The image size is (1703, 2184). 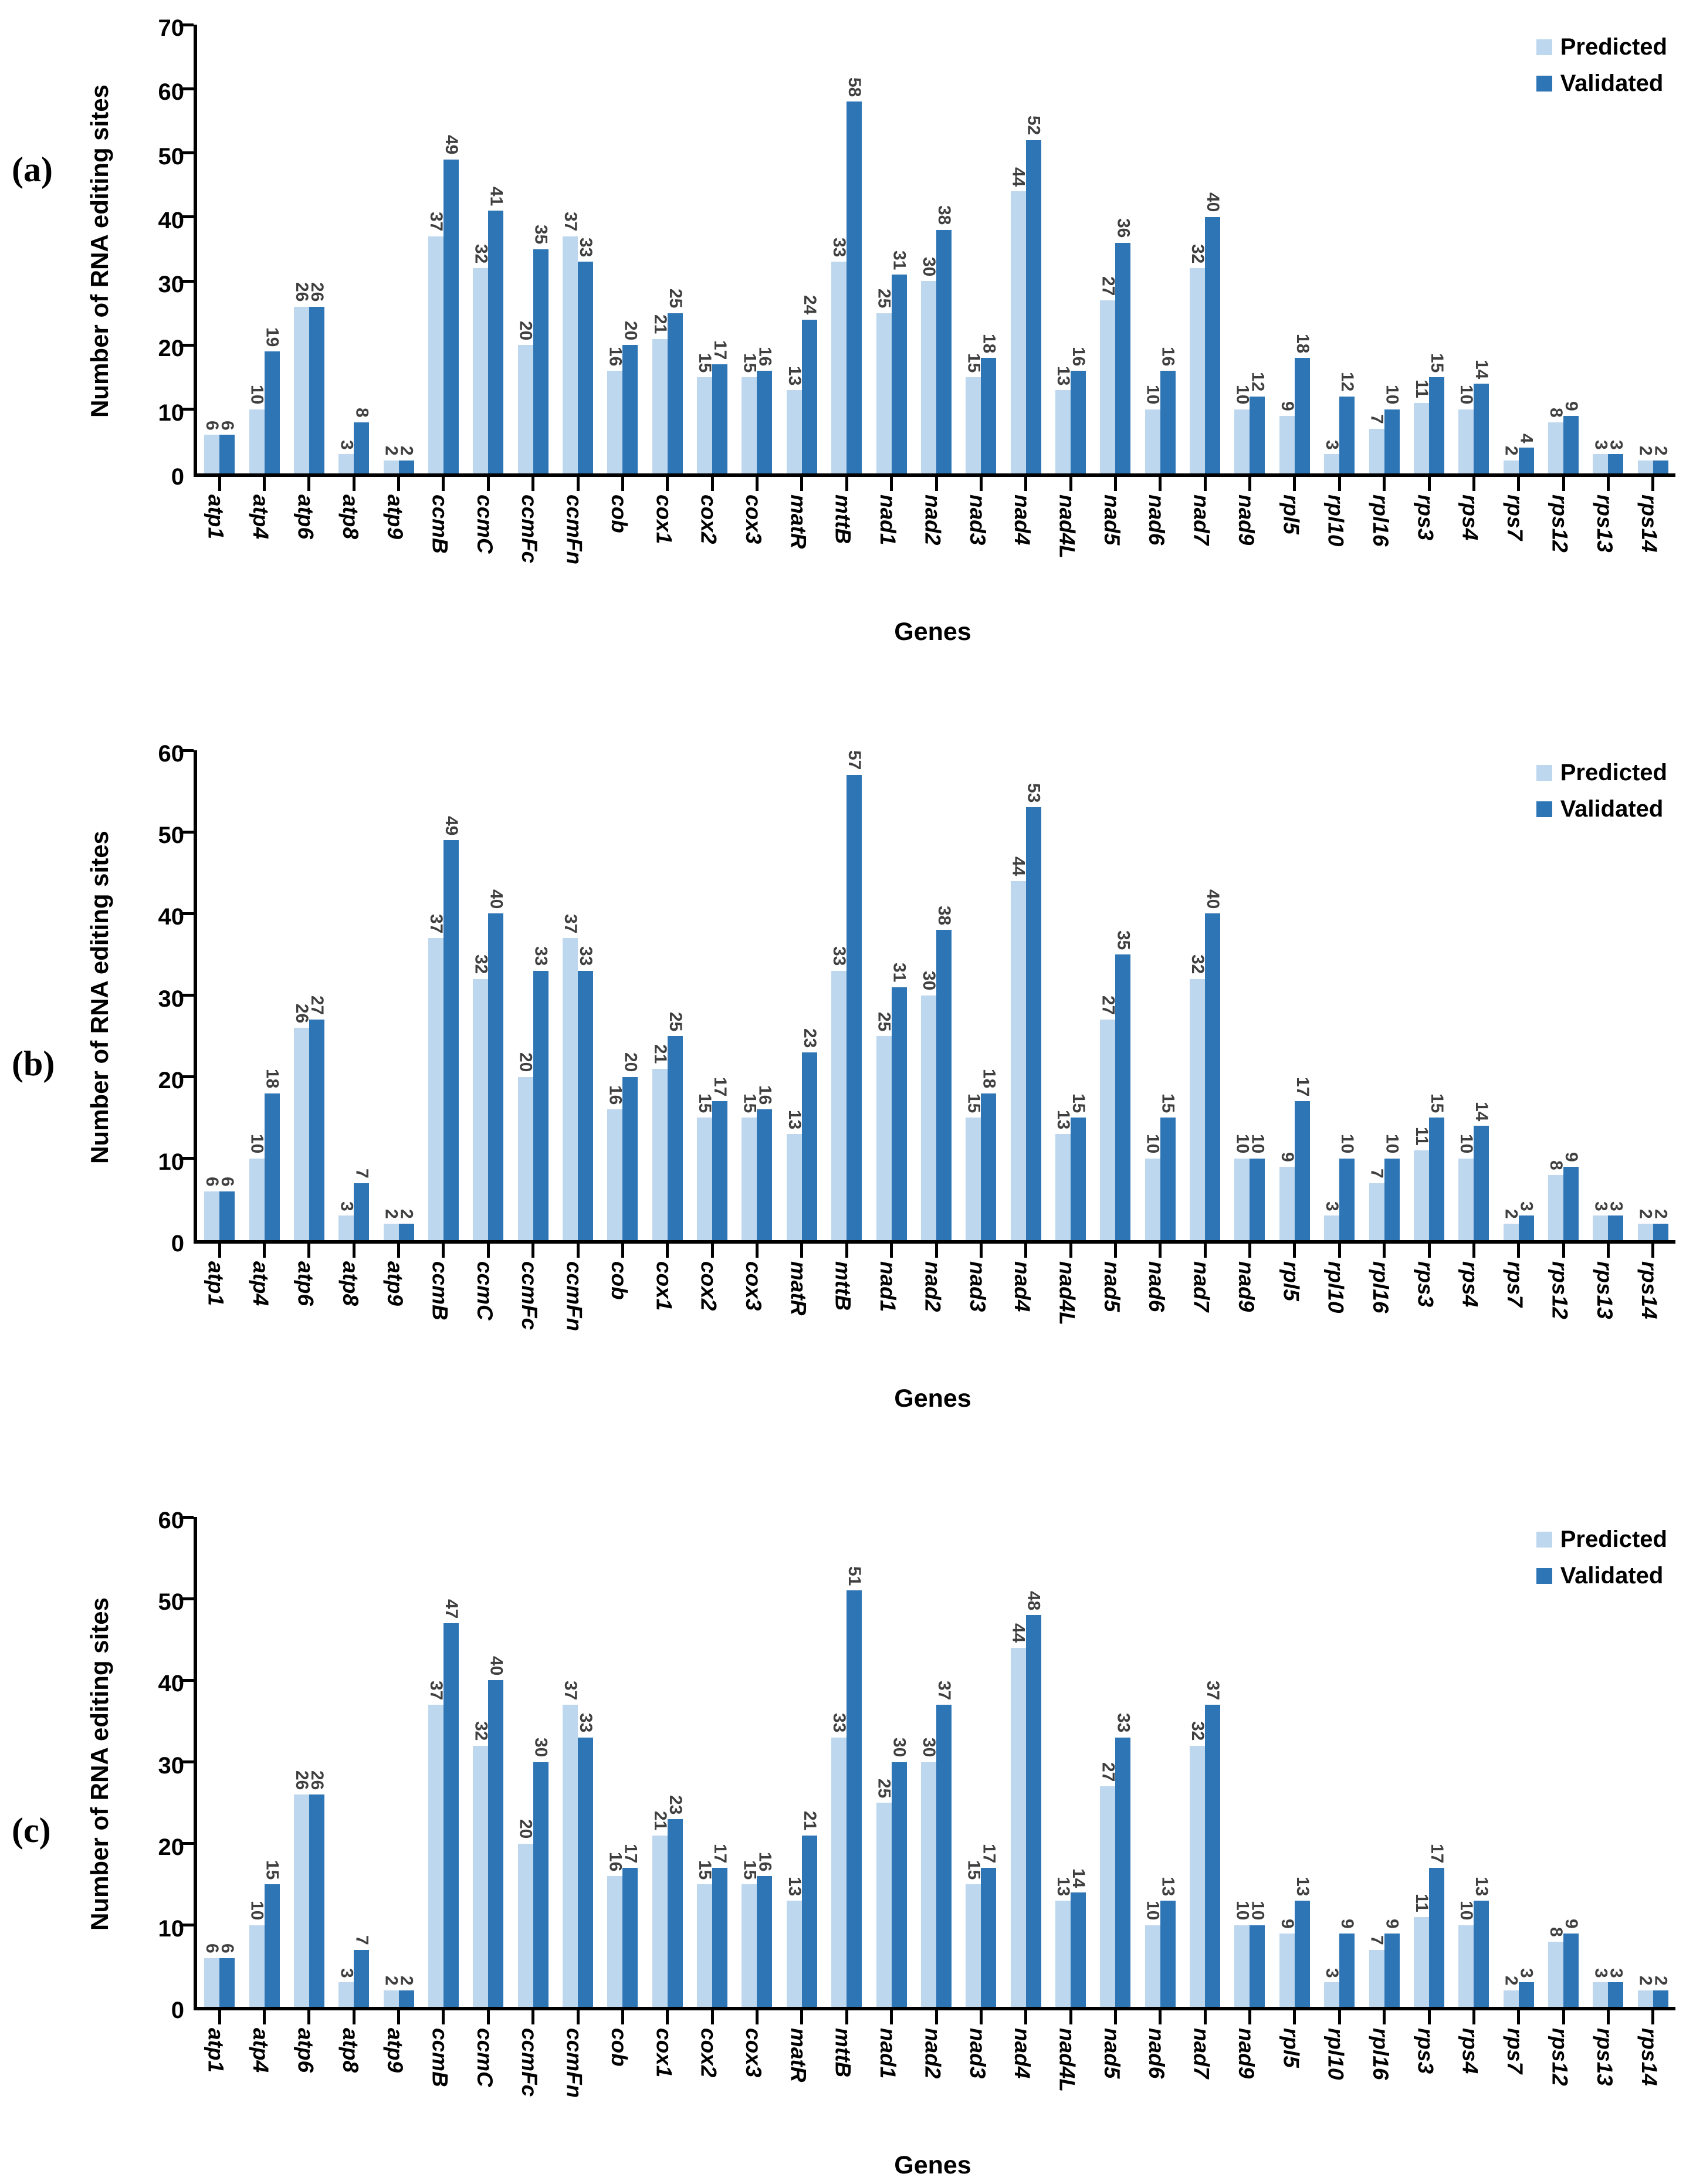 I want to click on validated-bar-ccmFn: 33, so click(x=585, y=1860).